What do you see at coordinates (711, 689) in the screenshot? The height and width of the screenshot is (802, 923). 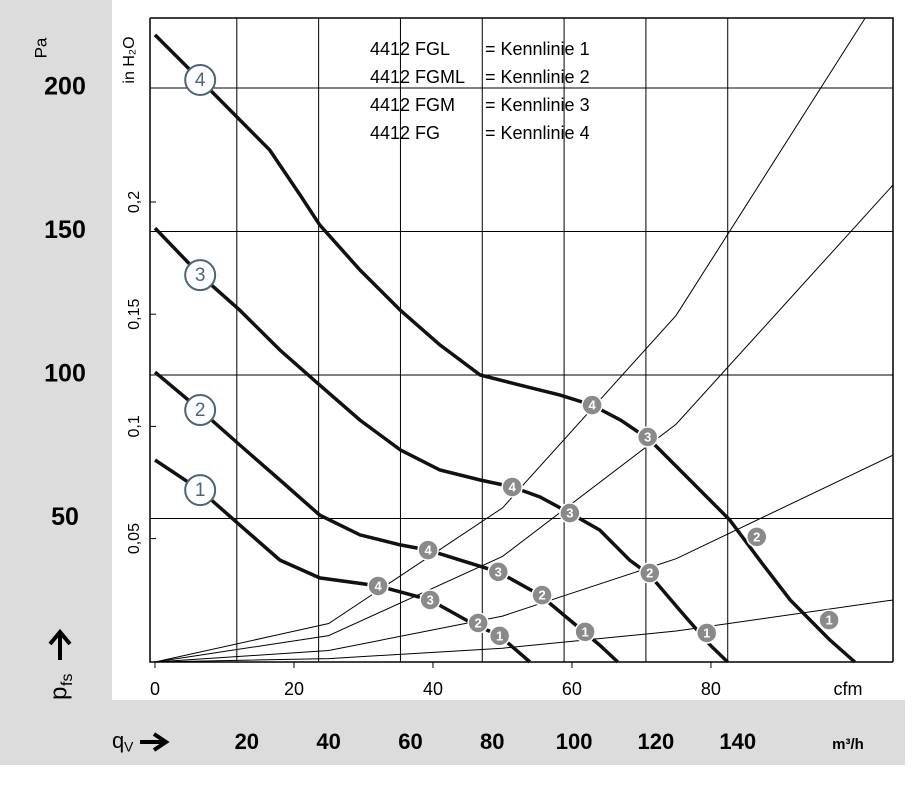 I see `x-tick-label: 80` at bounding box center [711, 689].